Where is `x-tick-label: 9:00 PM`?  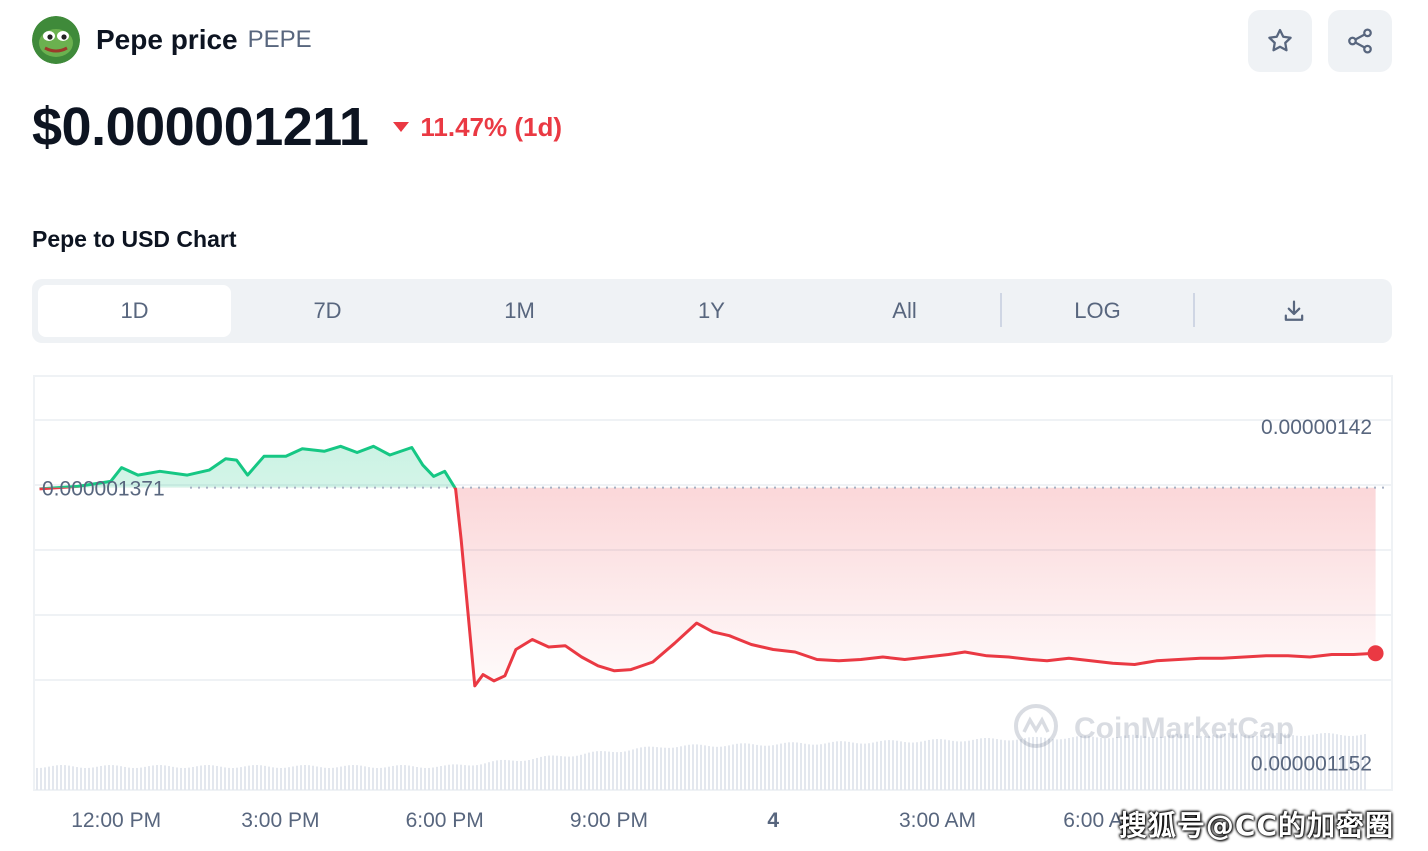 x-tick-label: 9:00 PM is located at coordinates (609, 820).